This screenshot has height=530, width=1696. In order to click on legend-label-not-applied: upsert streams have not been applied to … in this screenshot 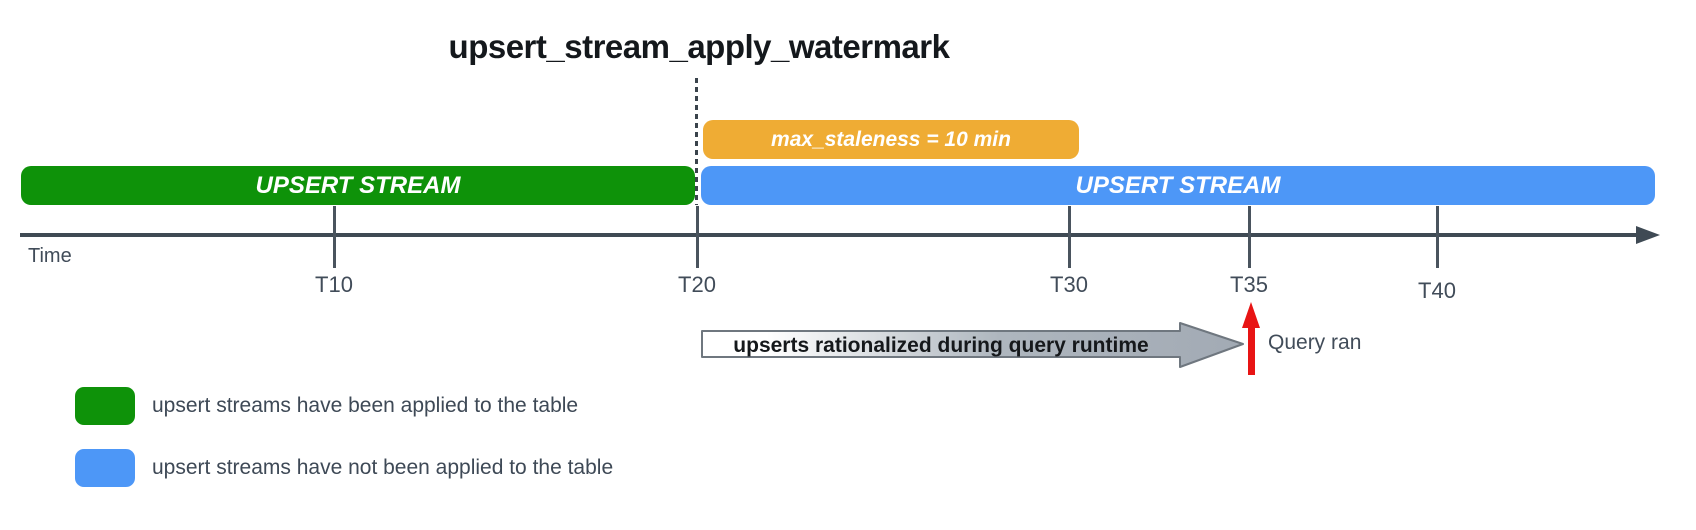, I will do `click(383, 467)`.